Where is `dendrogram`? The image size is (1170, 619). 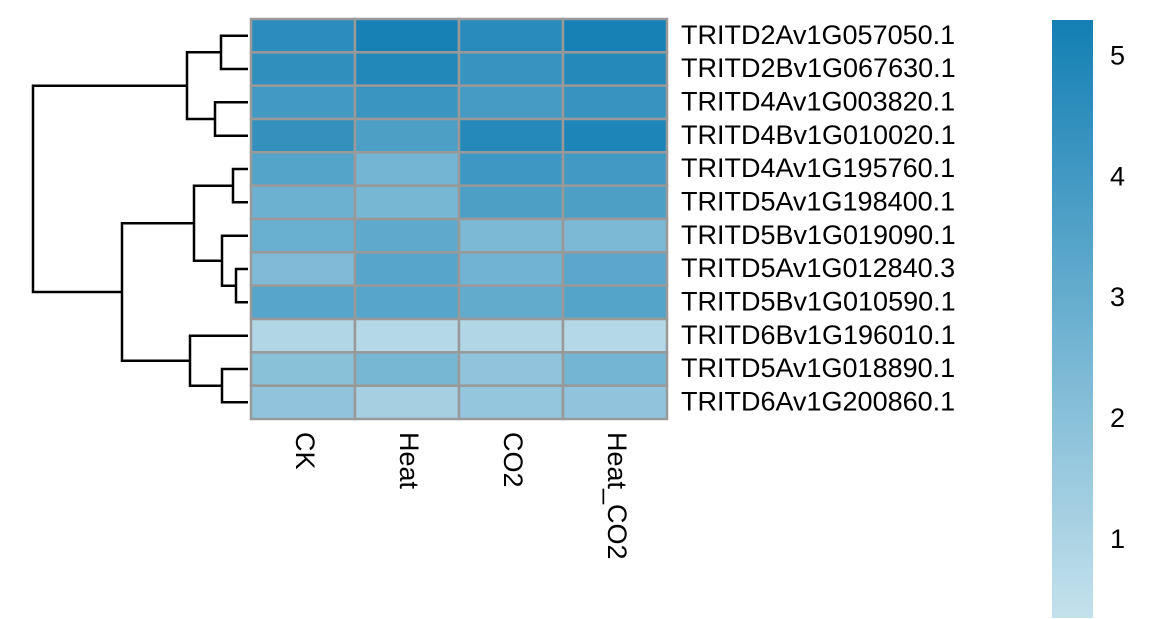 dendrogram is located at coordinates (139, 219).